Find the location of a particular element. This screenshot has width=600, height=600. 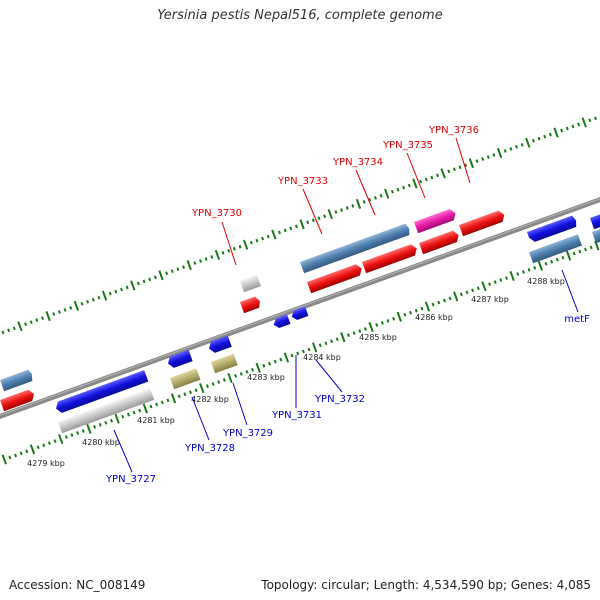

length-label: Length: is located at coordinates (396, 585).